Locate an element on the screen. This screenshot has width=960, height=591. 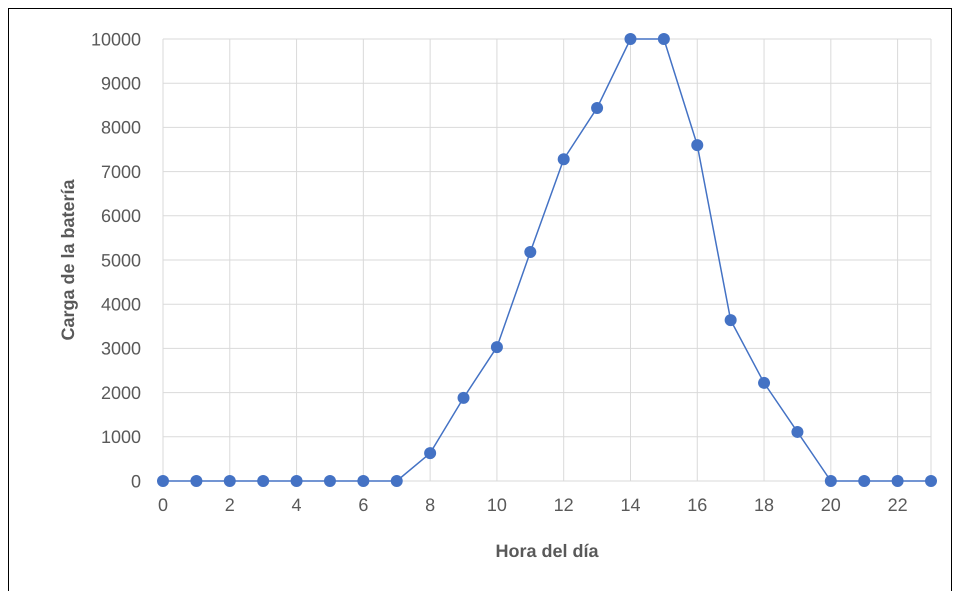
x-tick-label: 20 is located at coordinates (830, 505).